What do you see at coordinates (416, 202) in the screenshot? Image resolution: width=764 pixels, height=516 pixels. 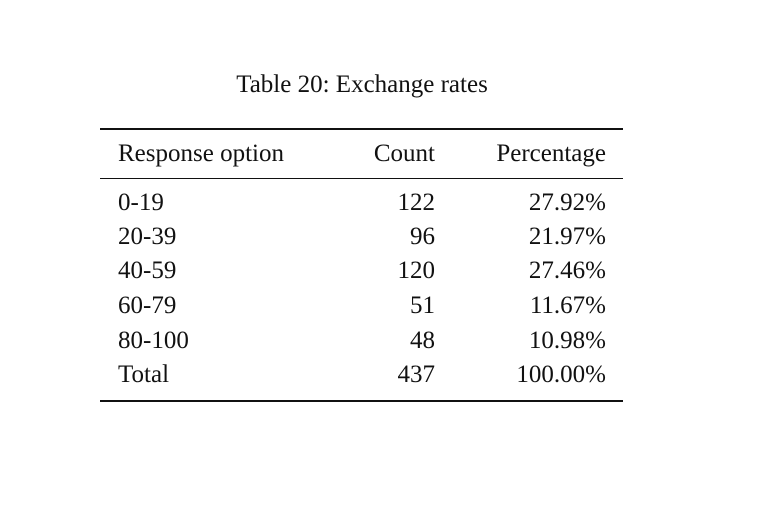 I see `table-cell: 122` at bounding box center [416, 202].